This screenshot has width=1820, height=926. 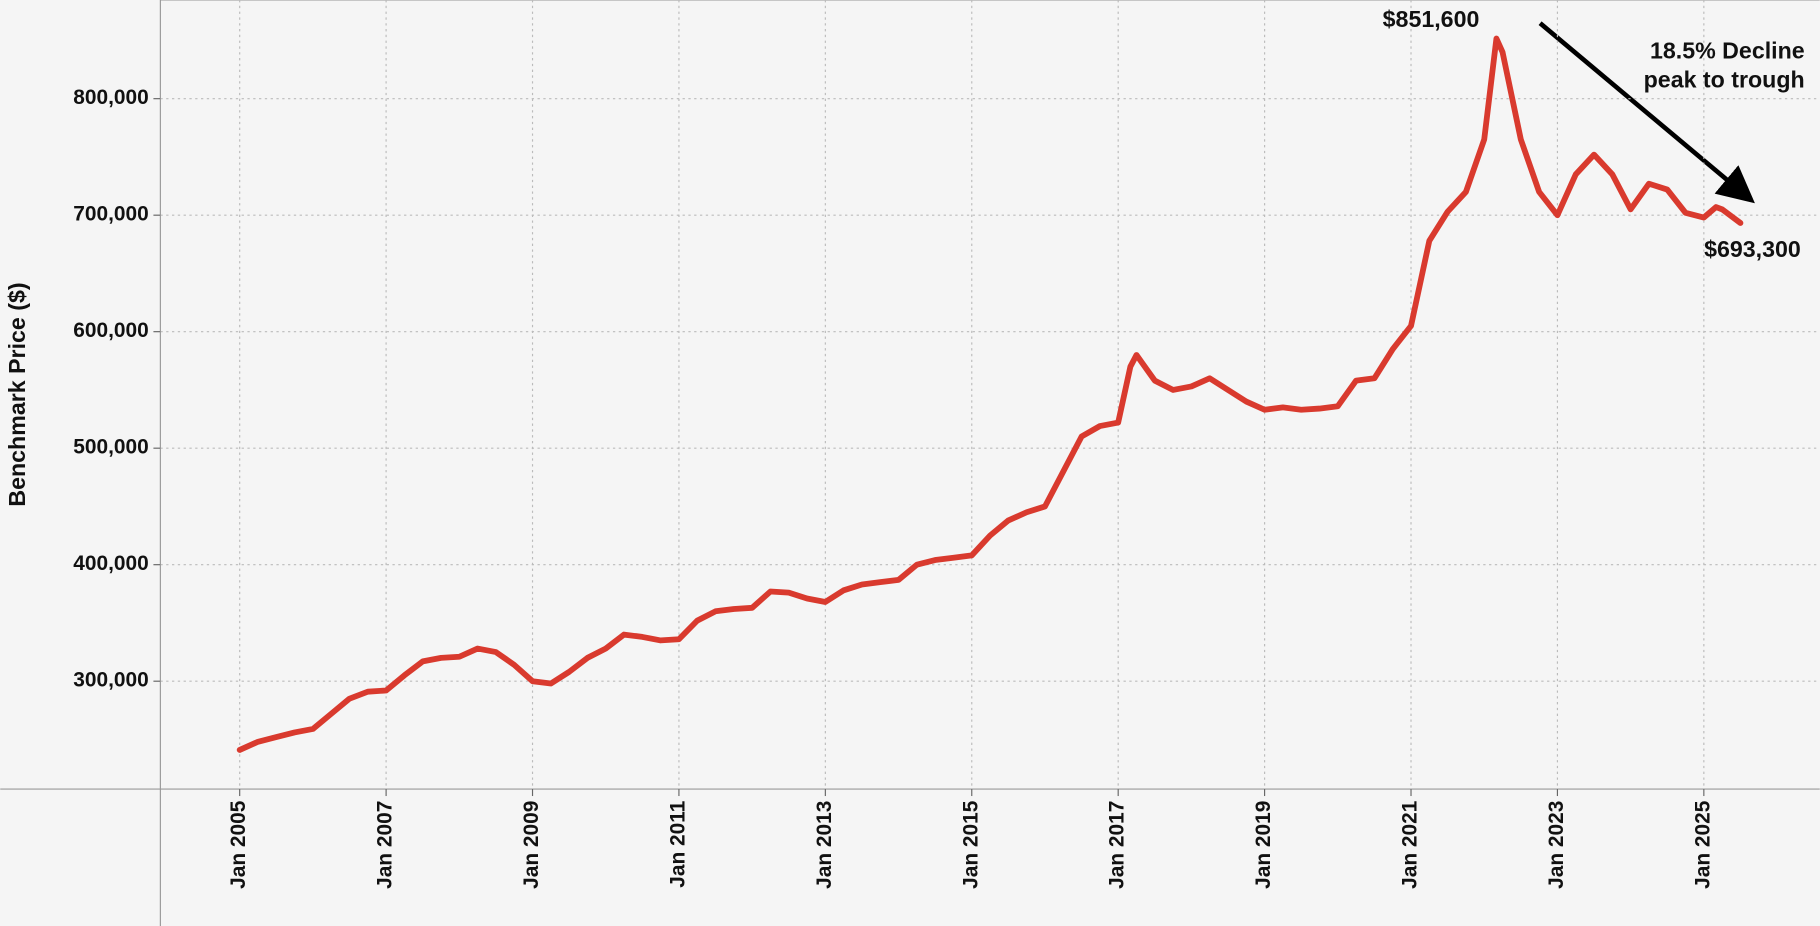 I want to click on y-tick-label: 500,000, so click(x=110, y=447).